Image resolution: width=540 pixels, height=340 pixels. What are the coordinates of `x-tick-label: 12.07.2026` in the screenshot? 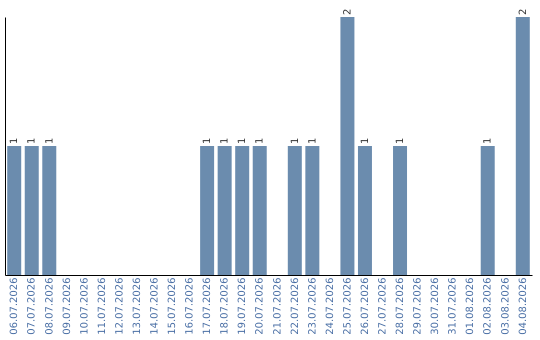 It's located at (120, 306).